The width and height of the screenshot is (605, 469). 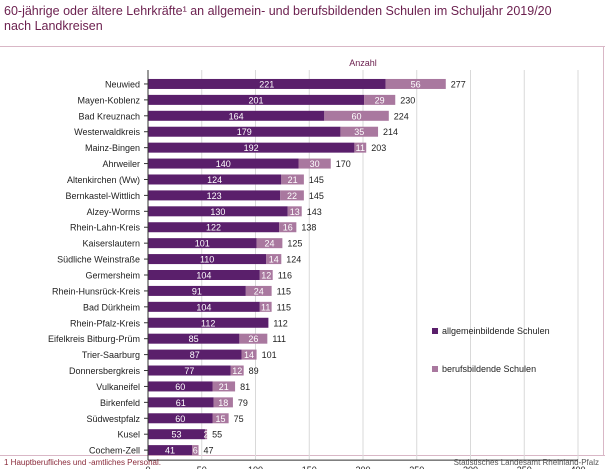 I want to click on category-label: Alzey-Worms, so click(x=114, y=212).